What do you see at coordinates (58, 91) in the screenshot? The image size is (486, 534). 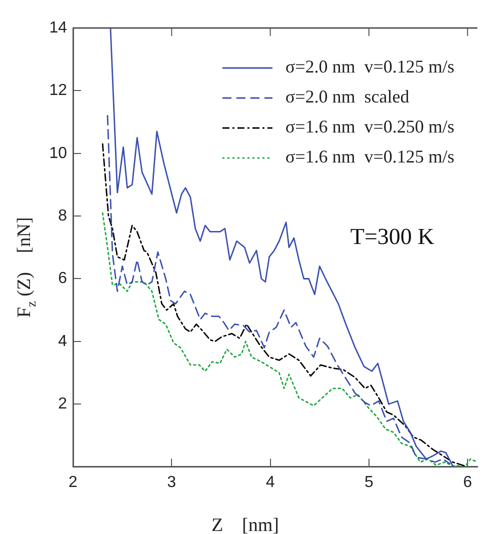 I see `y-tick-label: 12` at bounding box center [58, 91].